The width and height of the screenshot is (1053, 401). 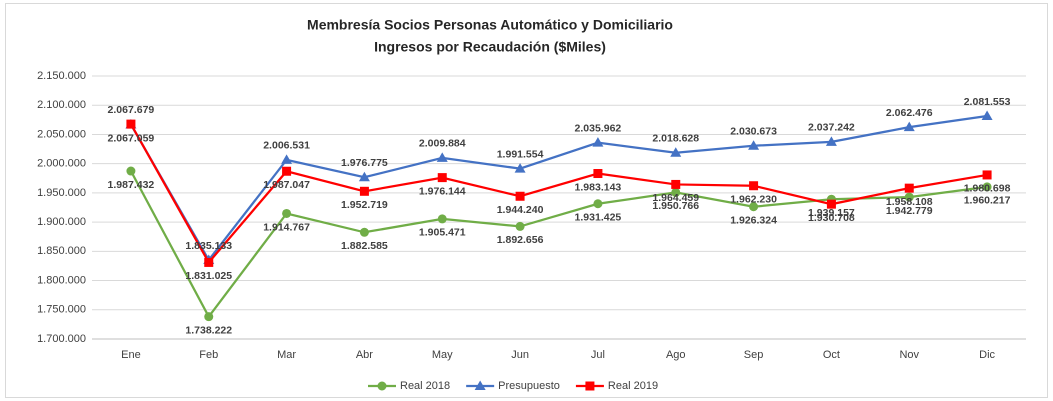 I want to click on y-tick-label: 2.050.000, so click(x=61, y=134).